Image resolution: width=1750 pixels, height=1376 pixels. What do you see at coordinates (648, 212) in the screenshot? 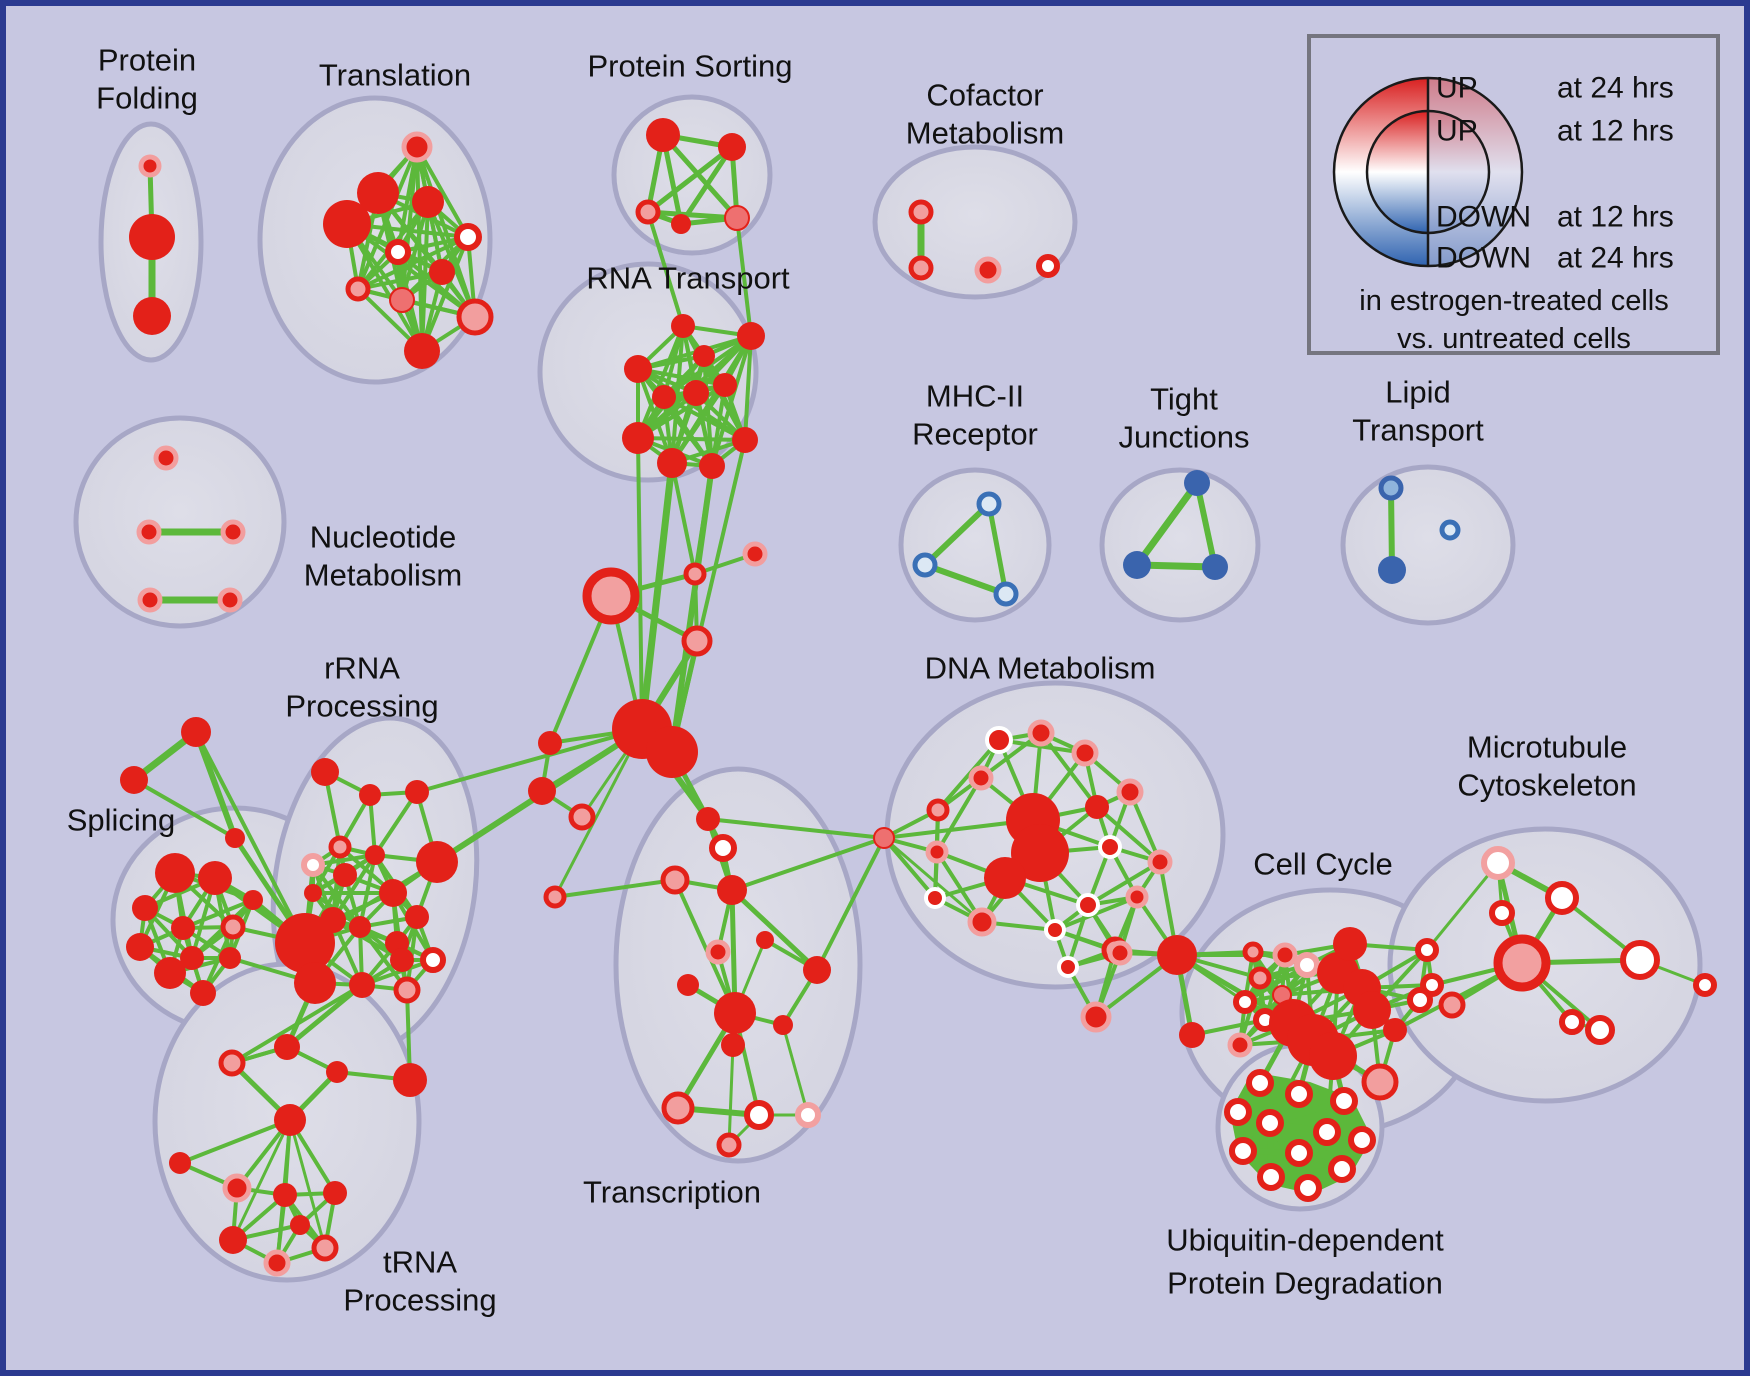
I see `gene-node-proteinSorting` at bounding box center [648, 212].